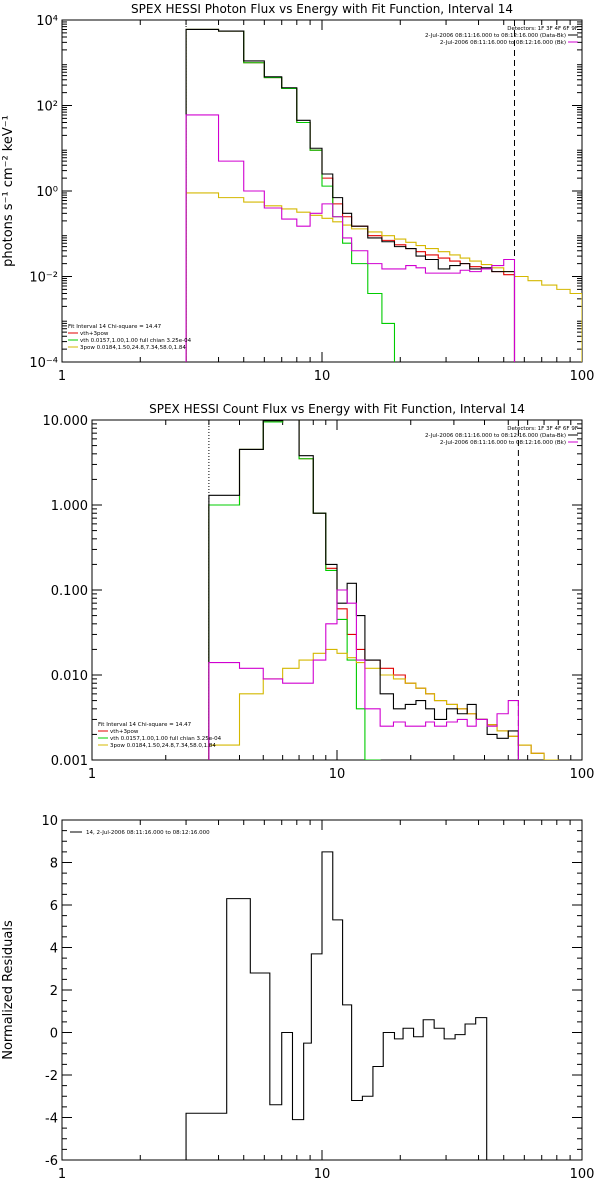 The width and height of the screenshot is (600, 1204). What do you see at coordinates (54, 1034) in the screenshot?
I see `y-tick-label: 0` at bounding box center [54, 1034].